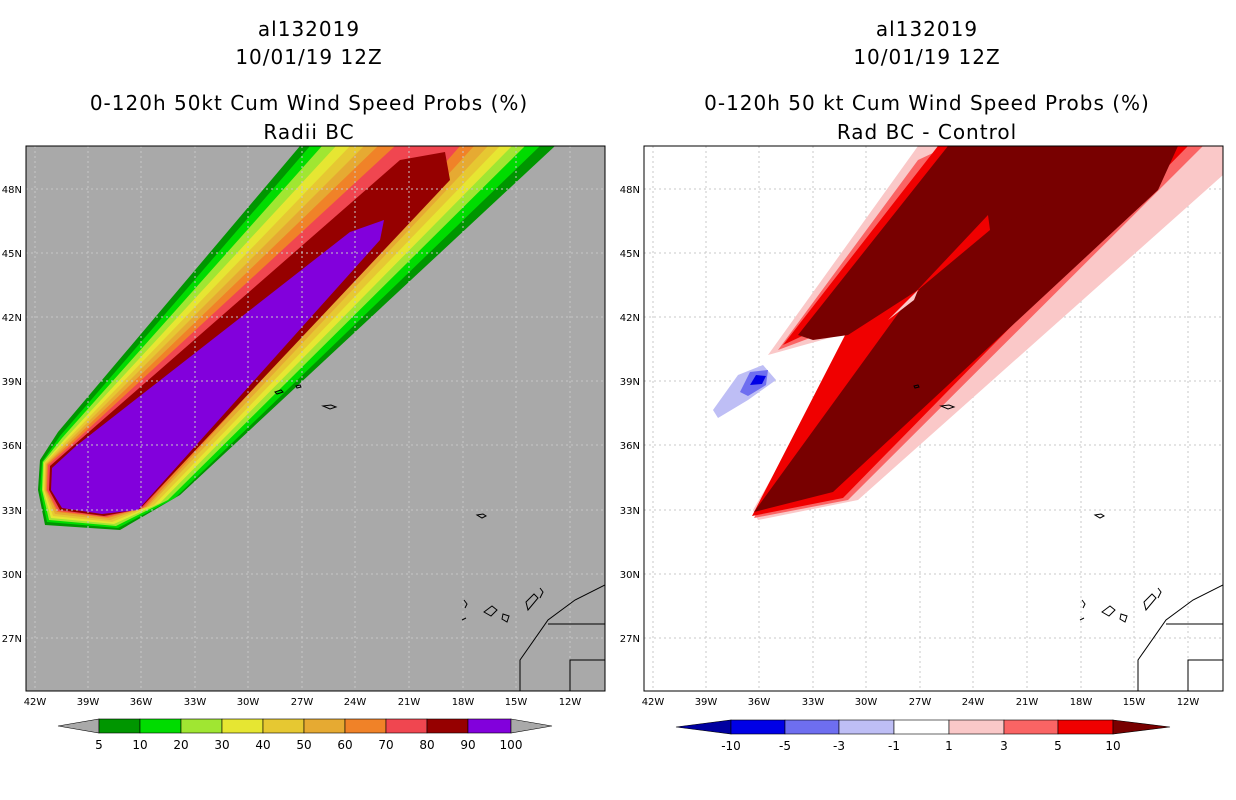  Describe the element at coordinates (949, 746) in the screenshot. I see `colorbar-label: 1` at that location.